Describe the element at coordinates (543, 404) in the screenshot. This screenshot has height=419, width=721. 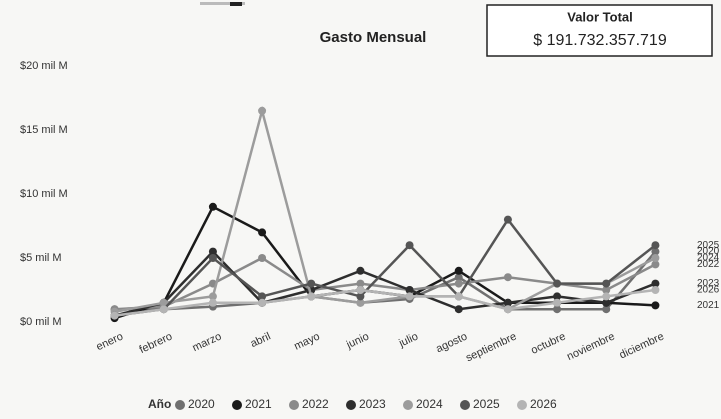
I see `legend-label: 2026` at that location.